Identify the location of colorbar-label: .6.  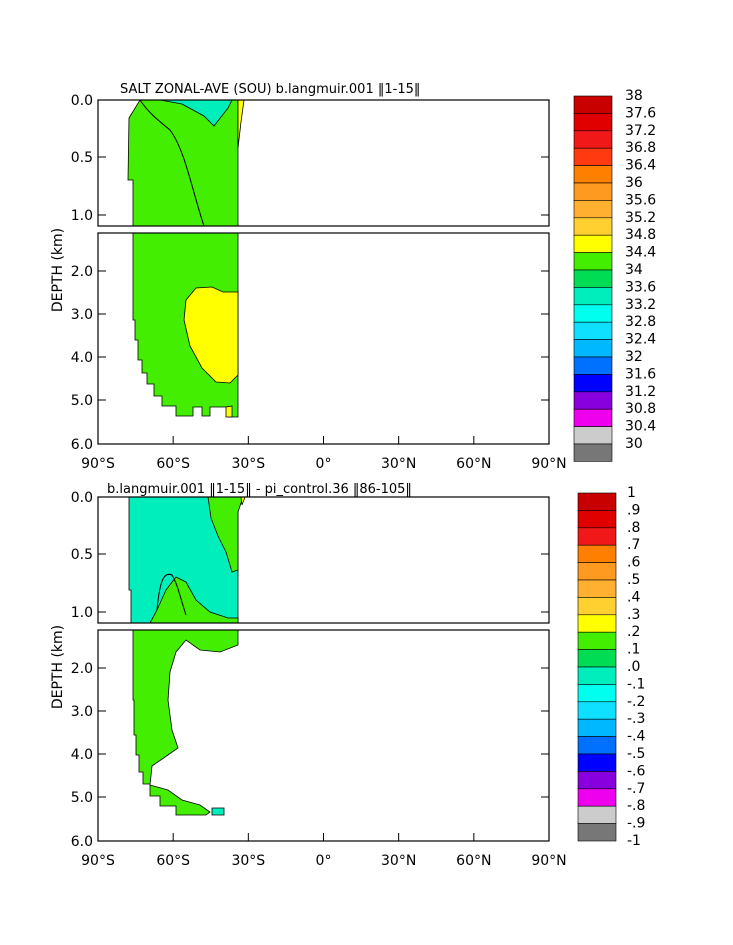
(633, 563).